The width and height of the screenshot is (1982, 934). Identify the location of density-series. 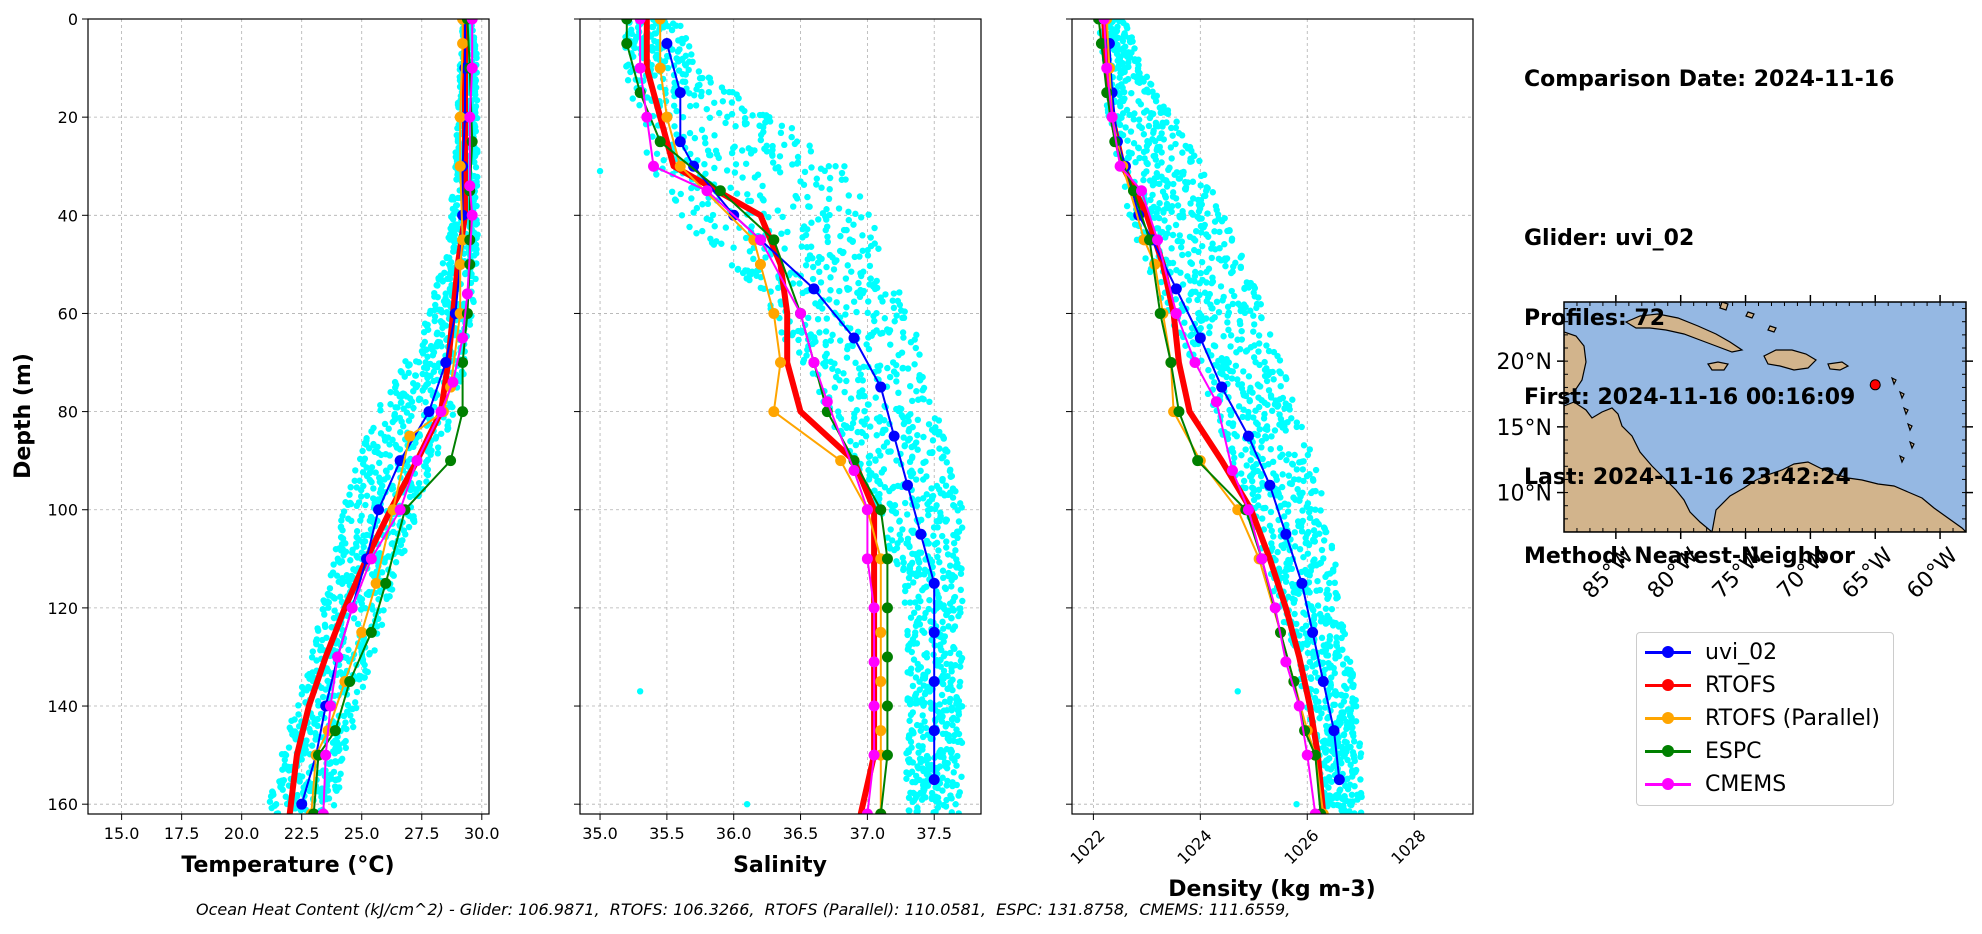
(1219, 416).